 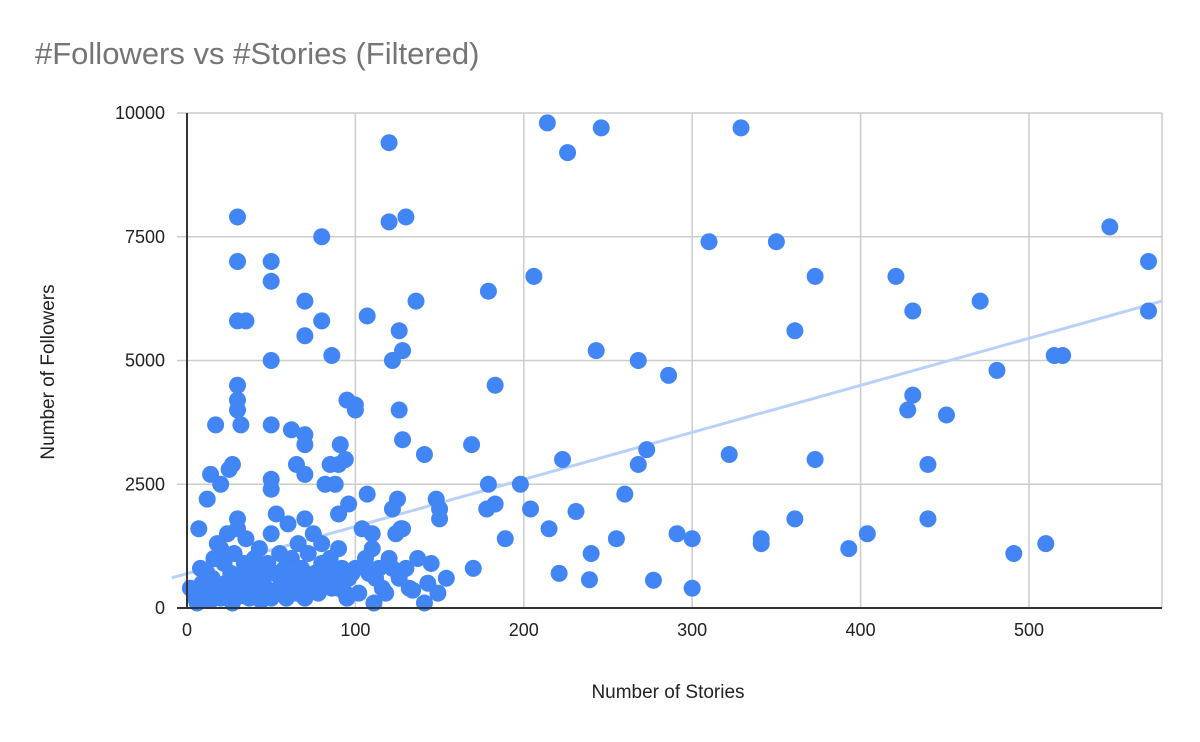 What do you see at coordinates (48, 371) in the screenshot?
I see `y-axis-label: Number of Followers` at bounding box center [48, 371].